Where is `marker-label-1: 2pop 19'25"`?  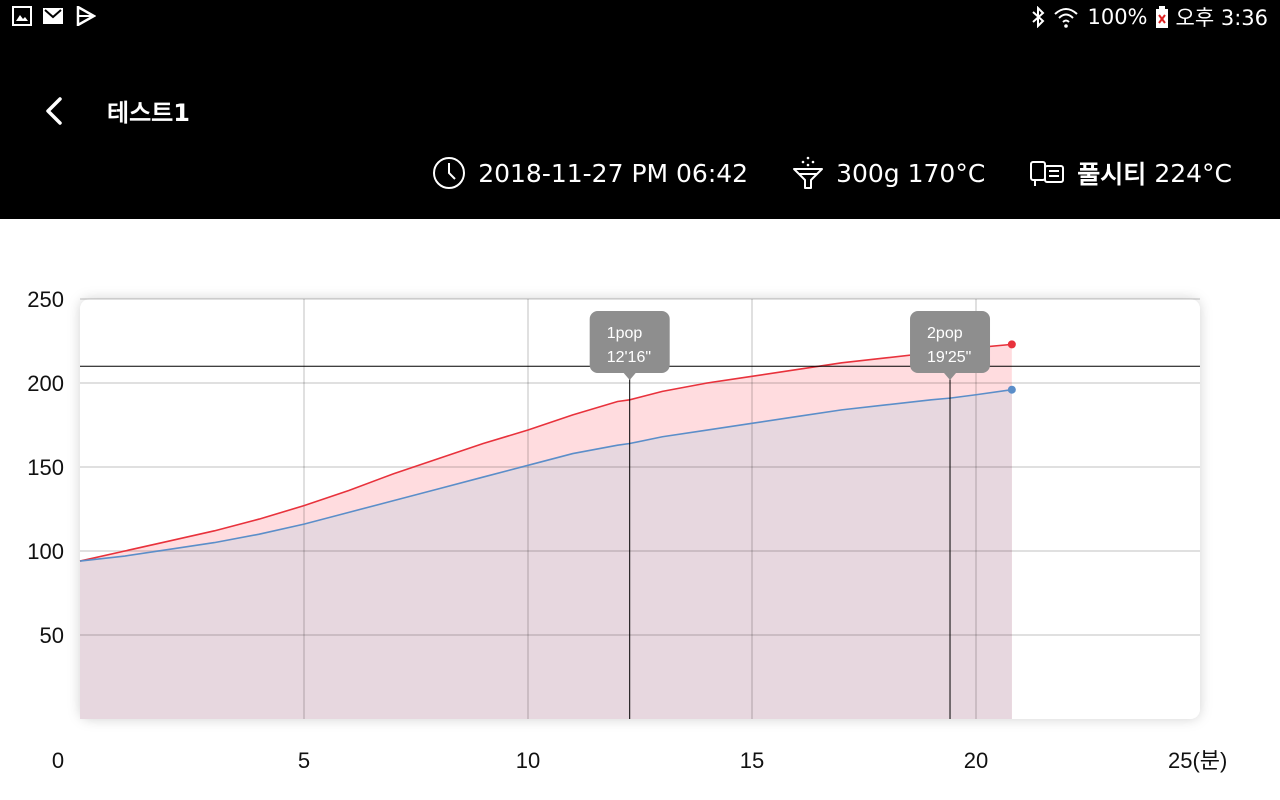 marker-label-1: 2pop 19'25" is located at coordinates (950, 345).